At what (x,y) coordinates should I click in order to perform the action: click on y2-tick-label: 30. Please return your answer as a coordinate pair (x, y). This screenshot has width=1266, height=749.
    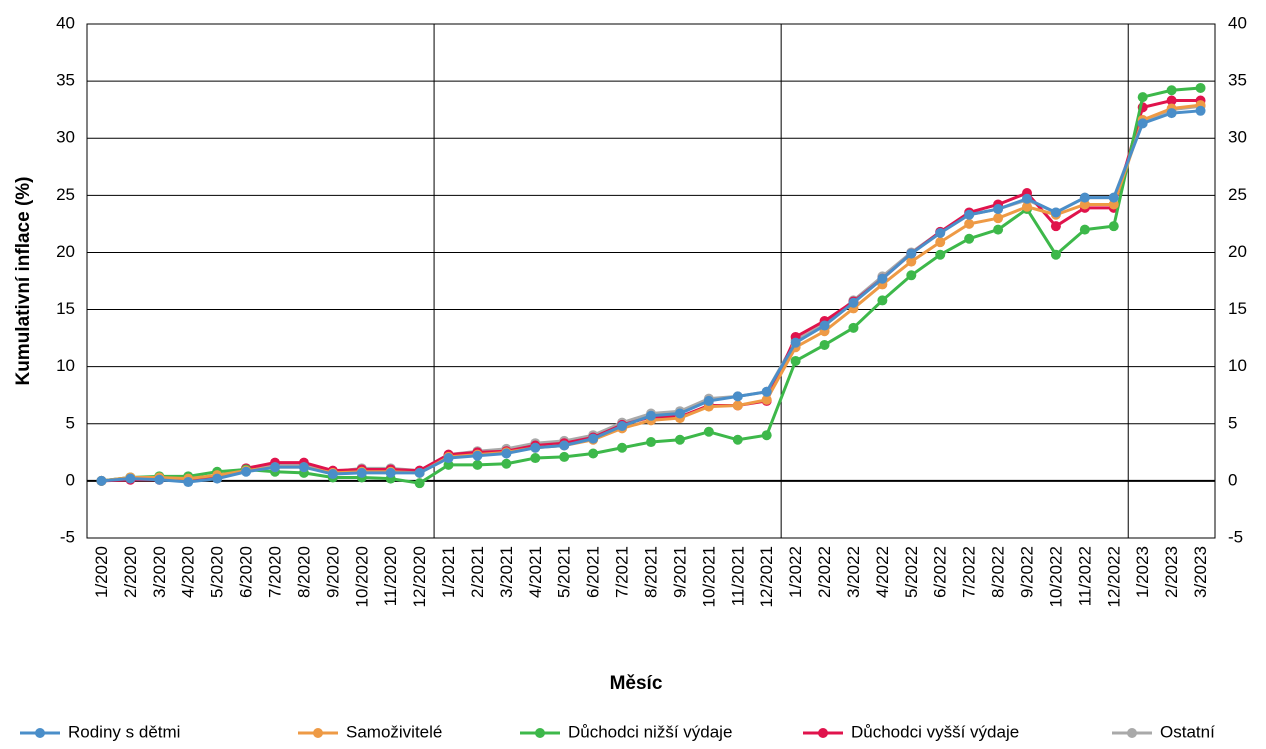
    Looking at the image, I should click on (1237, 137).